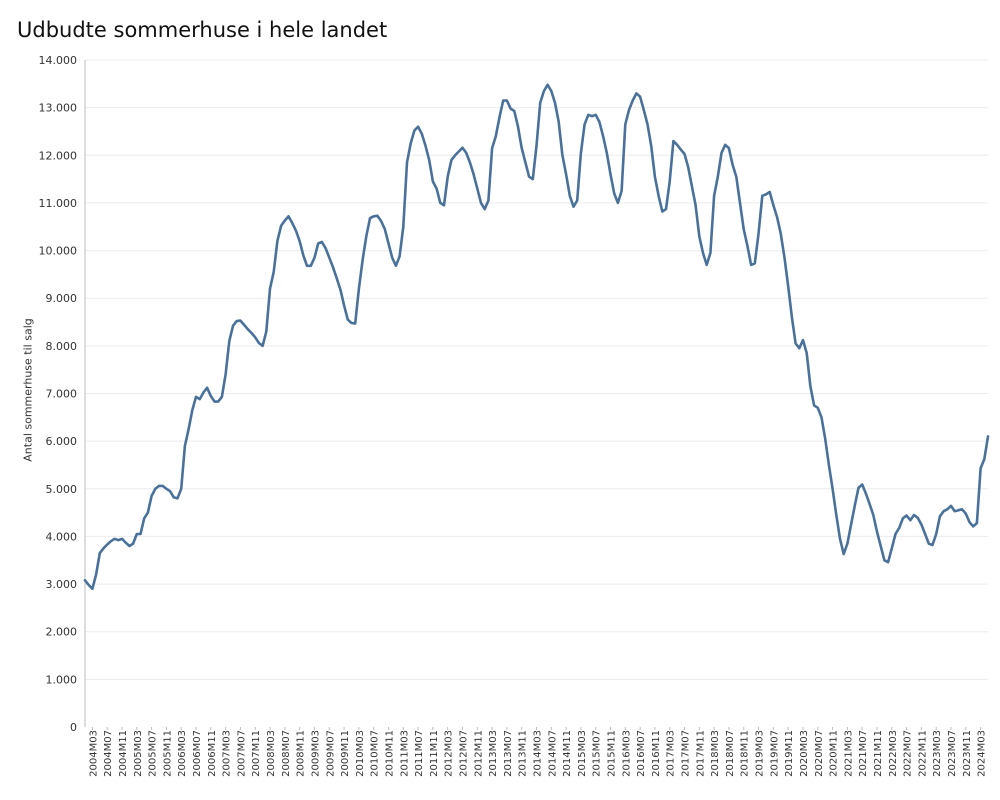  What do you see at coordinates (523, 753) in the screenshot?
I see `x-tick-label: 2013M11` at bounding box center [523, 753].